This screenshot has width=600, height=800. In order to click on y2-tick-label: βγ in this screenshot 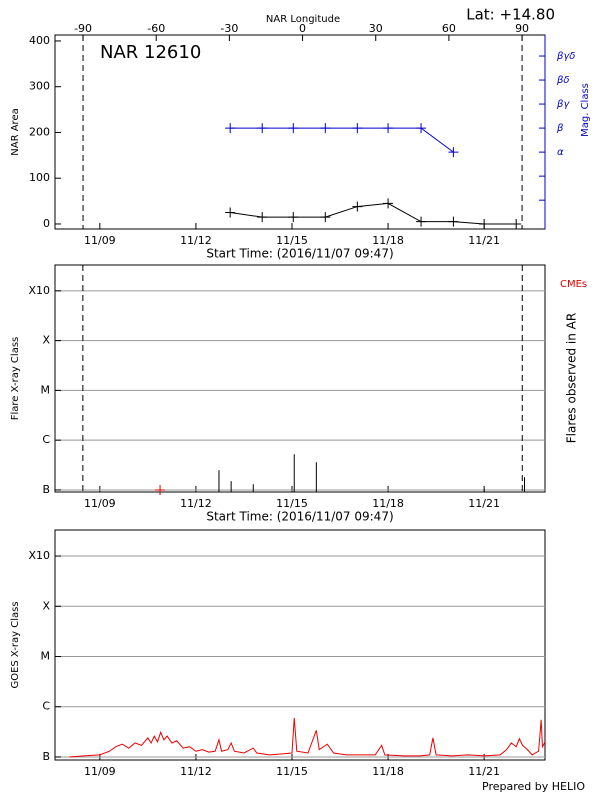, I will do `click(563, 104)`.